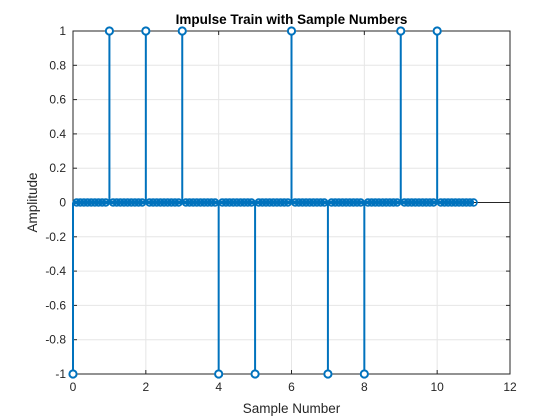 The height and width of the screenshot is (420, 560). Describe the element at coordinates (510, 387) in the screenshot. I see `x-tick-label: 12` at that location.